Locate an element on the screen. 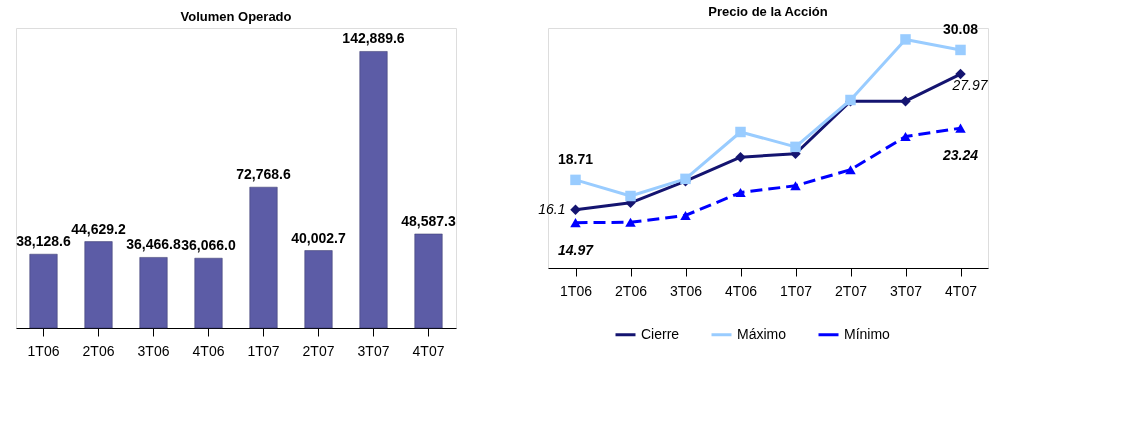  data-label: 23.24 is located at coordinates (960, 155).